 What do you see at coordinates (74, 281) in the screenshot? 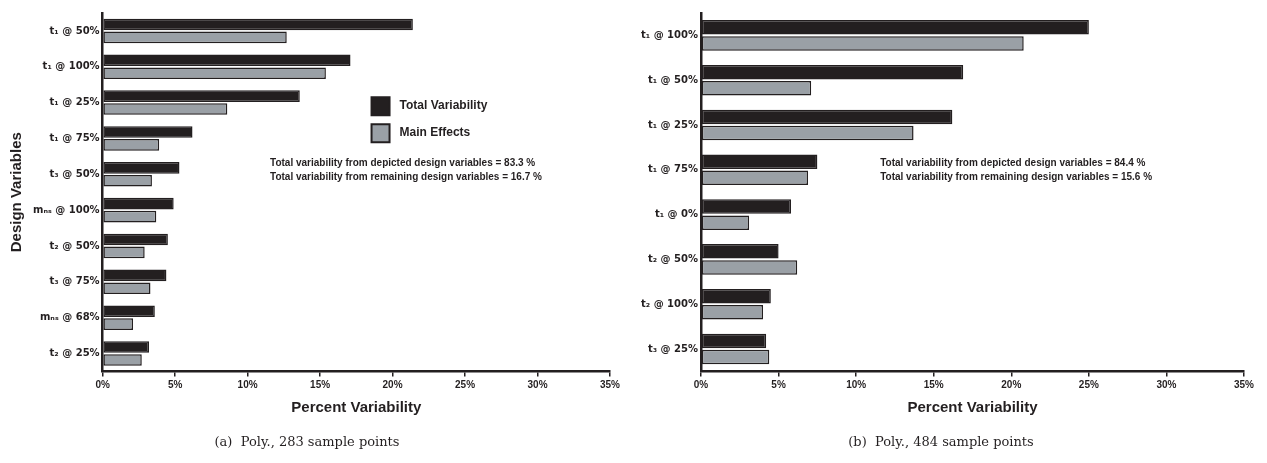
I see `y-tick-label: t₃ @ 75%` at bounding box center [74, 281].